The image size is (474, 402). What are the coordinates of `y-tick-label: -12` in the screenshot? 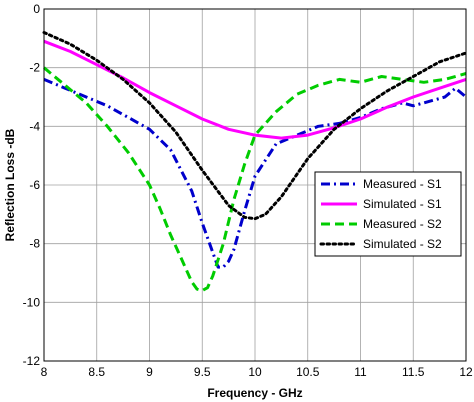 It's located at (32, 361).